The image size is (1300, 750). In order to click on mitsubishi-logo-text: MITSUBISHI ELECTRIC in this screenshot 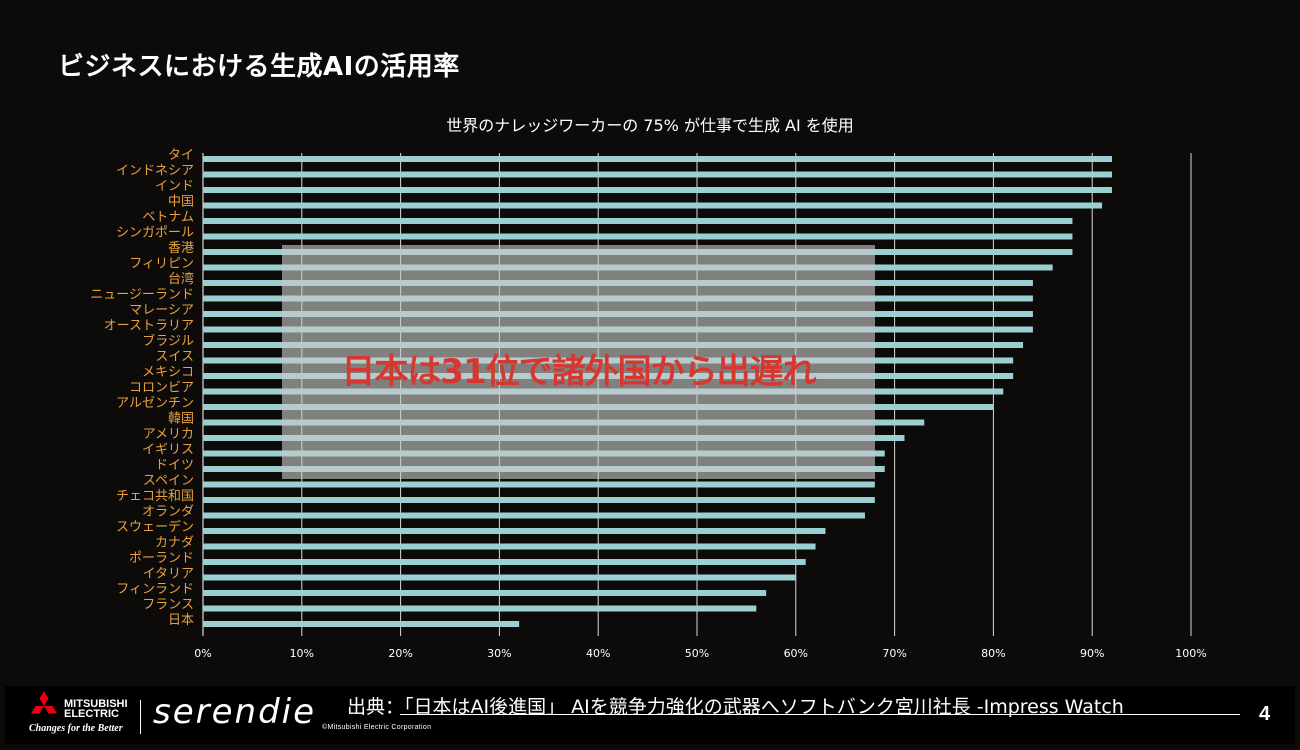, I will do `click(96, 709)`.